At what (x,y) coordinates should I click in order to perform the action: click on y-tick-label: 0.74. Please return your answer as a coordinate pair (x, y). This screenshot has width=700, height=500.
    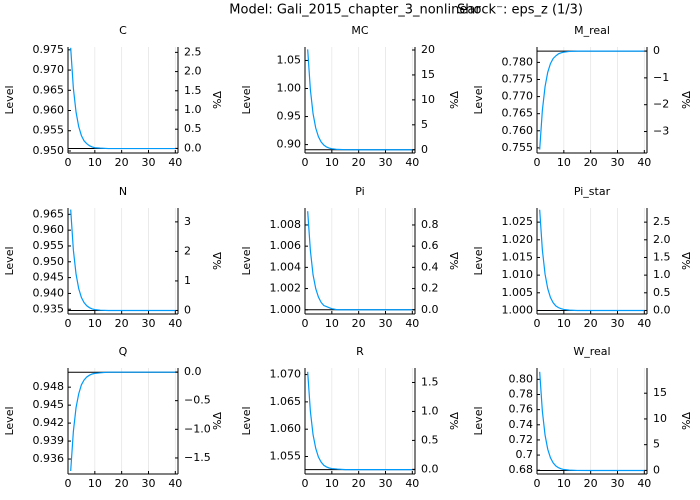
    Looking at the image, I should click on (521, 424).